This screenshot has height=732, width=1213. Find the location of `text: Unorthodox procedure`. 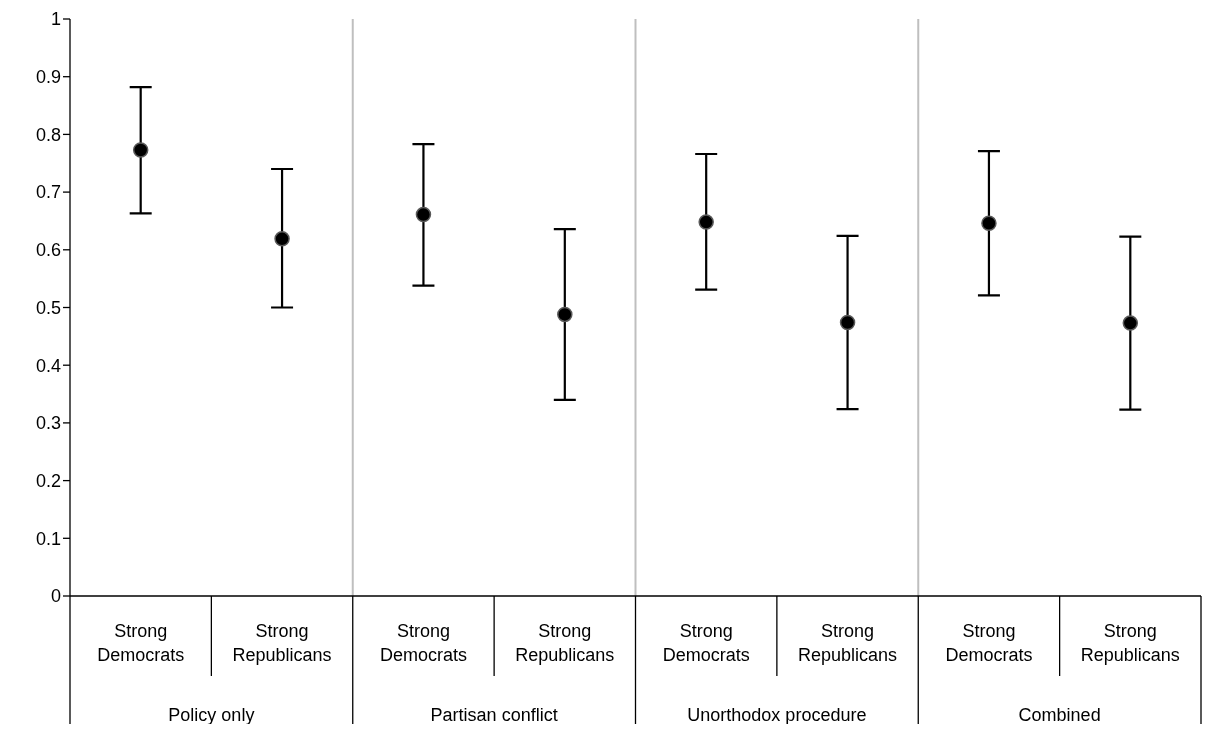

text: Unorthodox procedure is located at coordinates (777, 715).